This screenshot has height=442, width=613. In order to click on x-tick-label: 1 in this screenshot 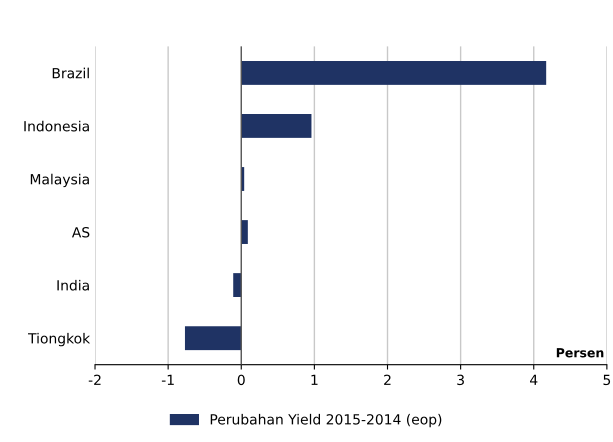, I will do `click(314, 379)`.